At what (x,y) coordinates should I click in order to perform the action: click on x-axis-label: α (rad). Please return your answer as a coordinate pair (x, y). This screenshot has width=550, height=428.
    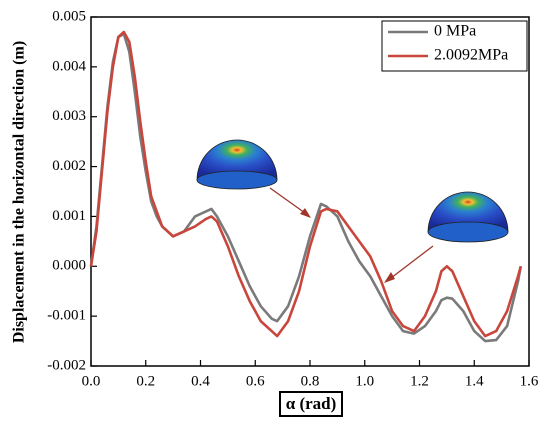
    Looking at the image, I should click on (311, 403).